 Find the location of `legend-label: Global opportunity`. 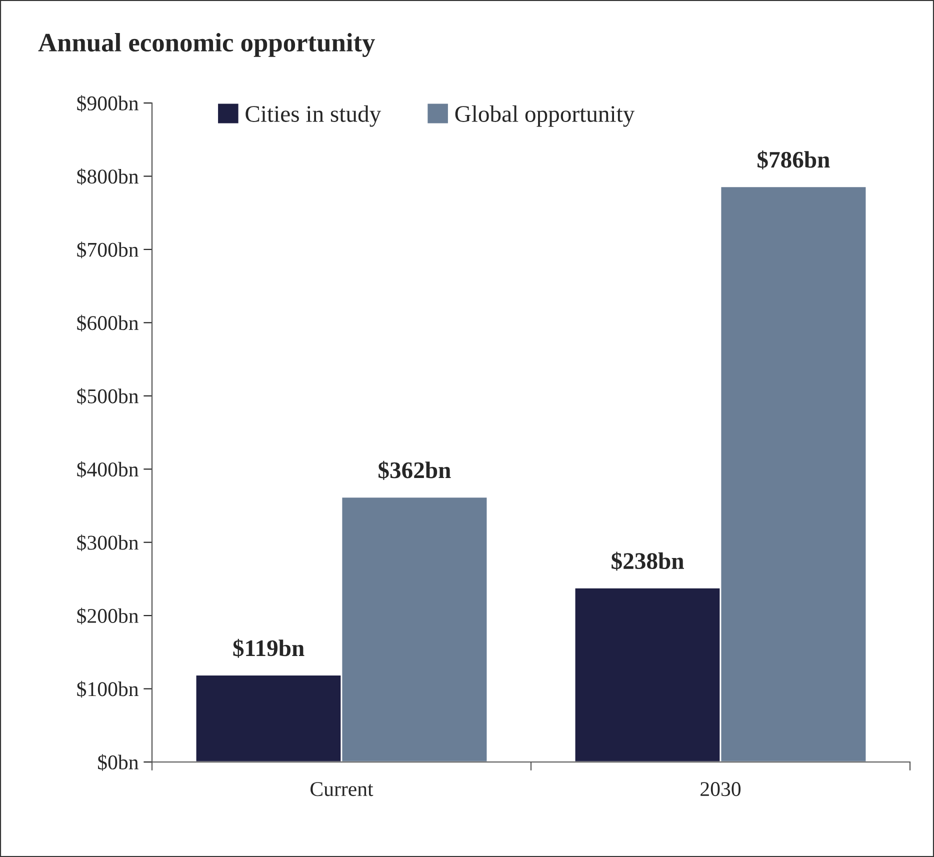

legend-label: Global opportunity is located at coordinates (545, 116).